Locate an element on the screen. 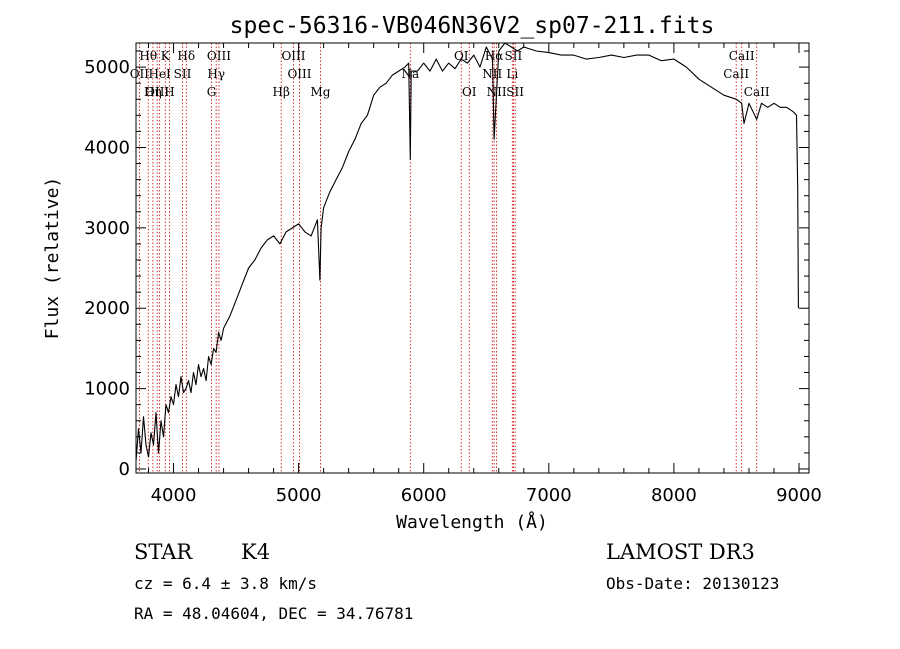 The height and width of the screenshot is (649, 900). line-label: Hβ is located at coordinates (281, 92).